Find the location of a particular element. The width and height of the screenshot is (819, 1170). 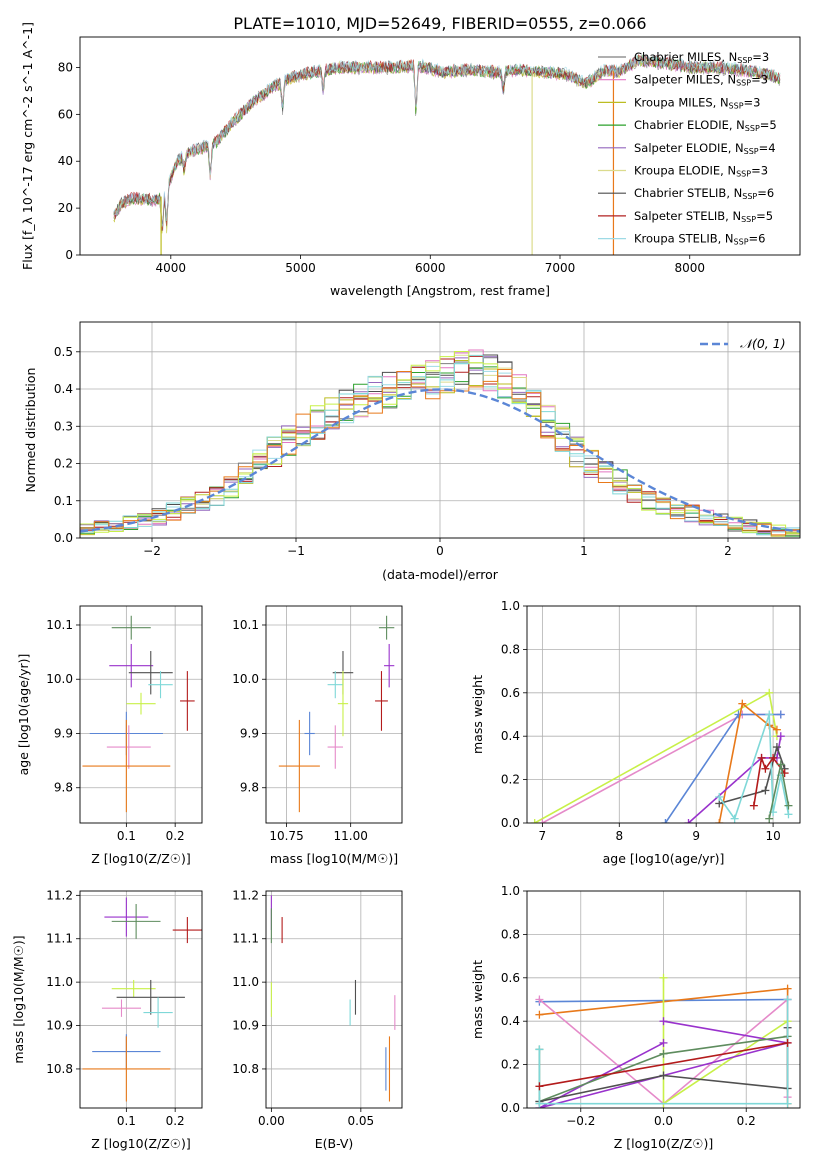

x-tick-label: 0 is located at coordinates (440, 551).